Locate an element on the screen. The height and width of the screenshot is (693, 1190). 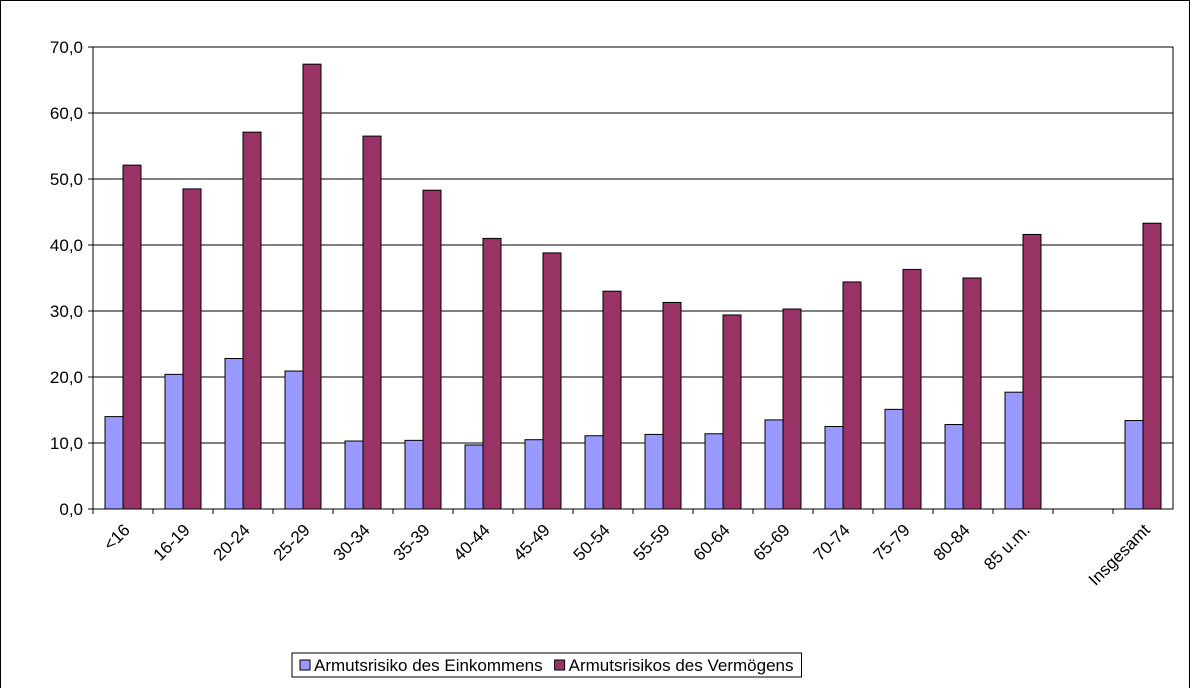
y-tick-label: 50,0 is located at coordinates (66, 179).